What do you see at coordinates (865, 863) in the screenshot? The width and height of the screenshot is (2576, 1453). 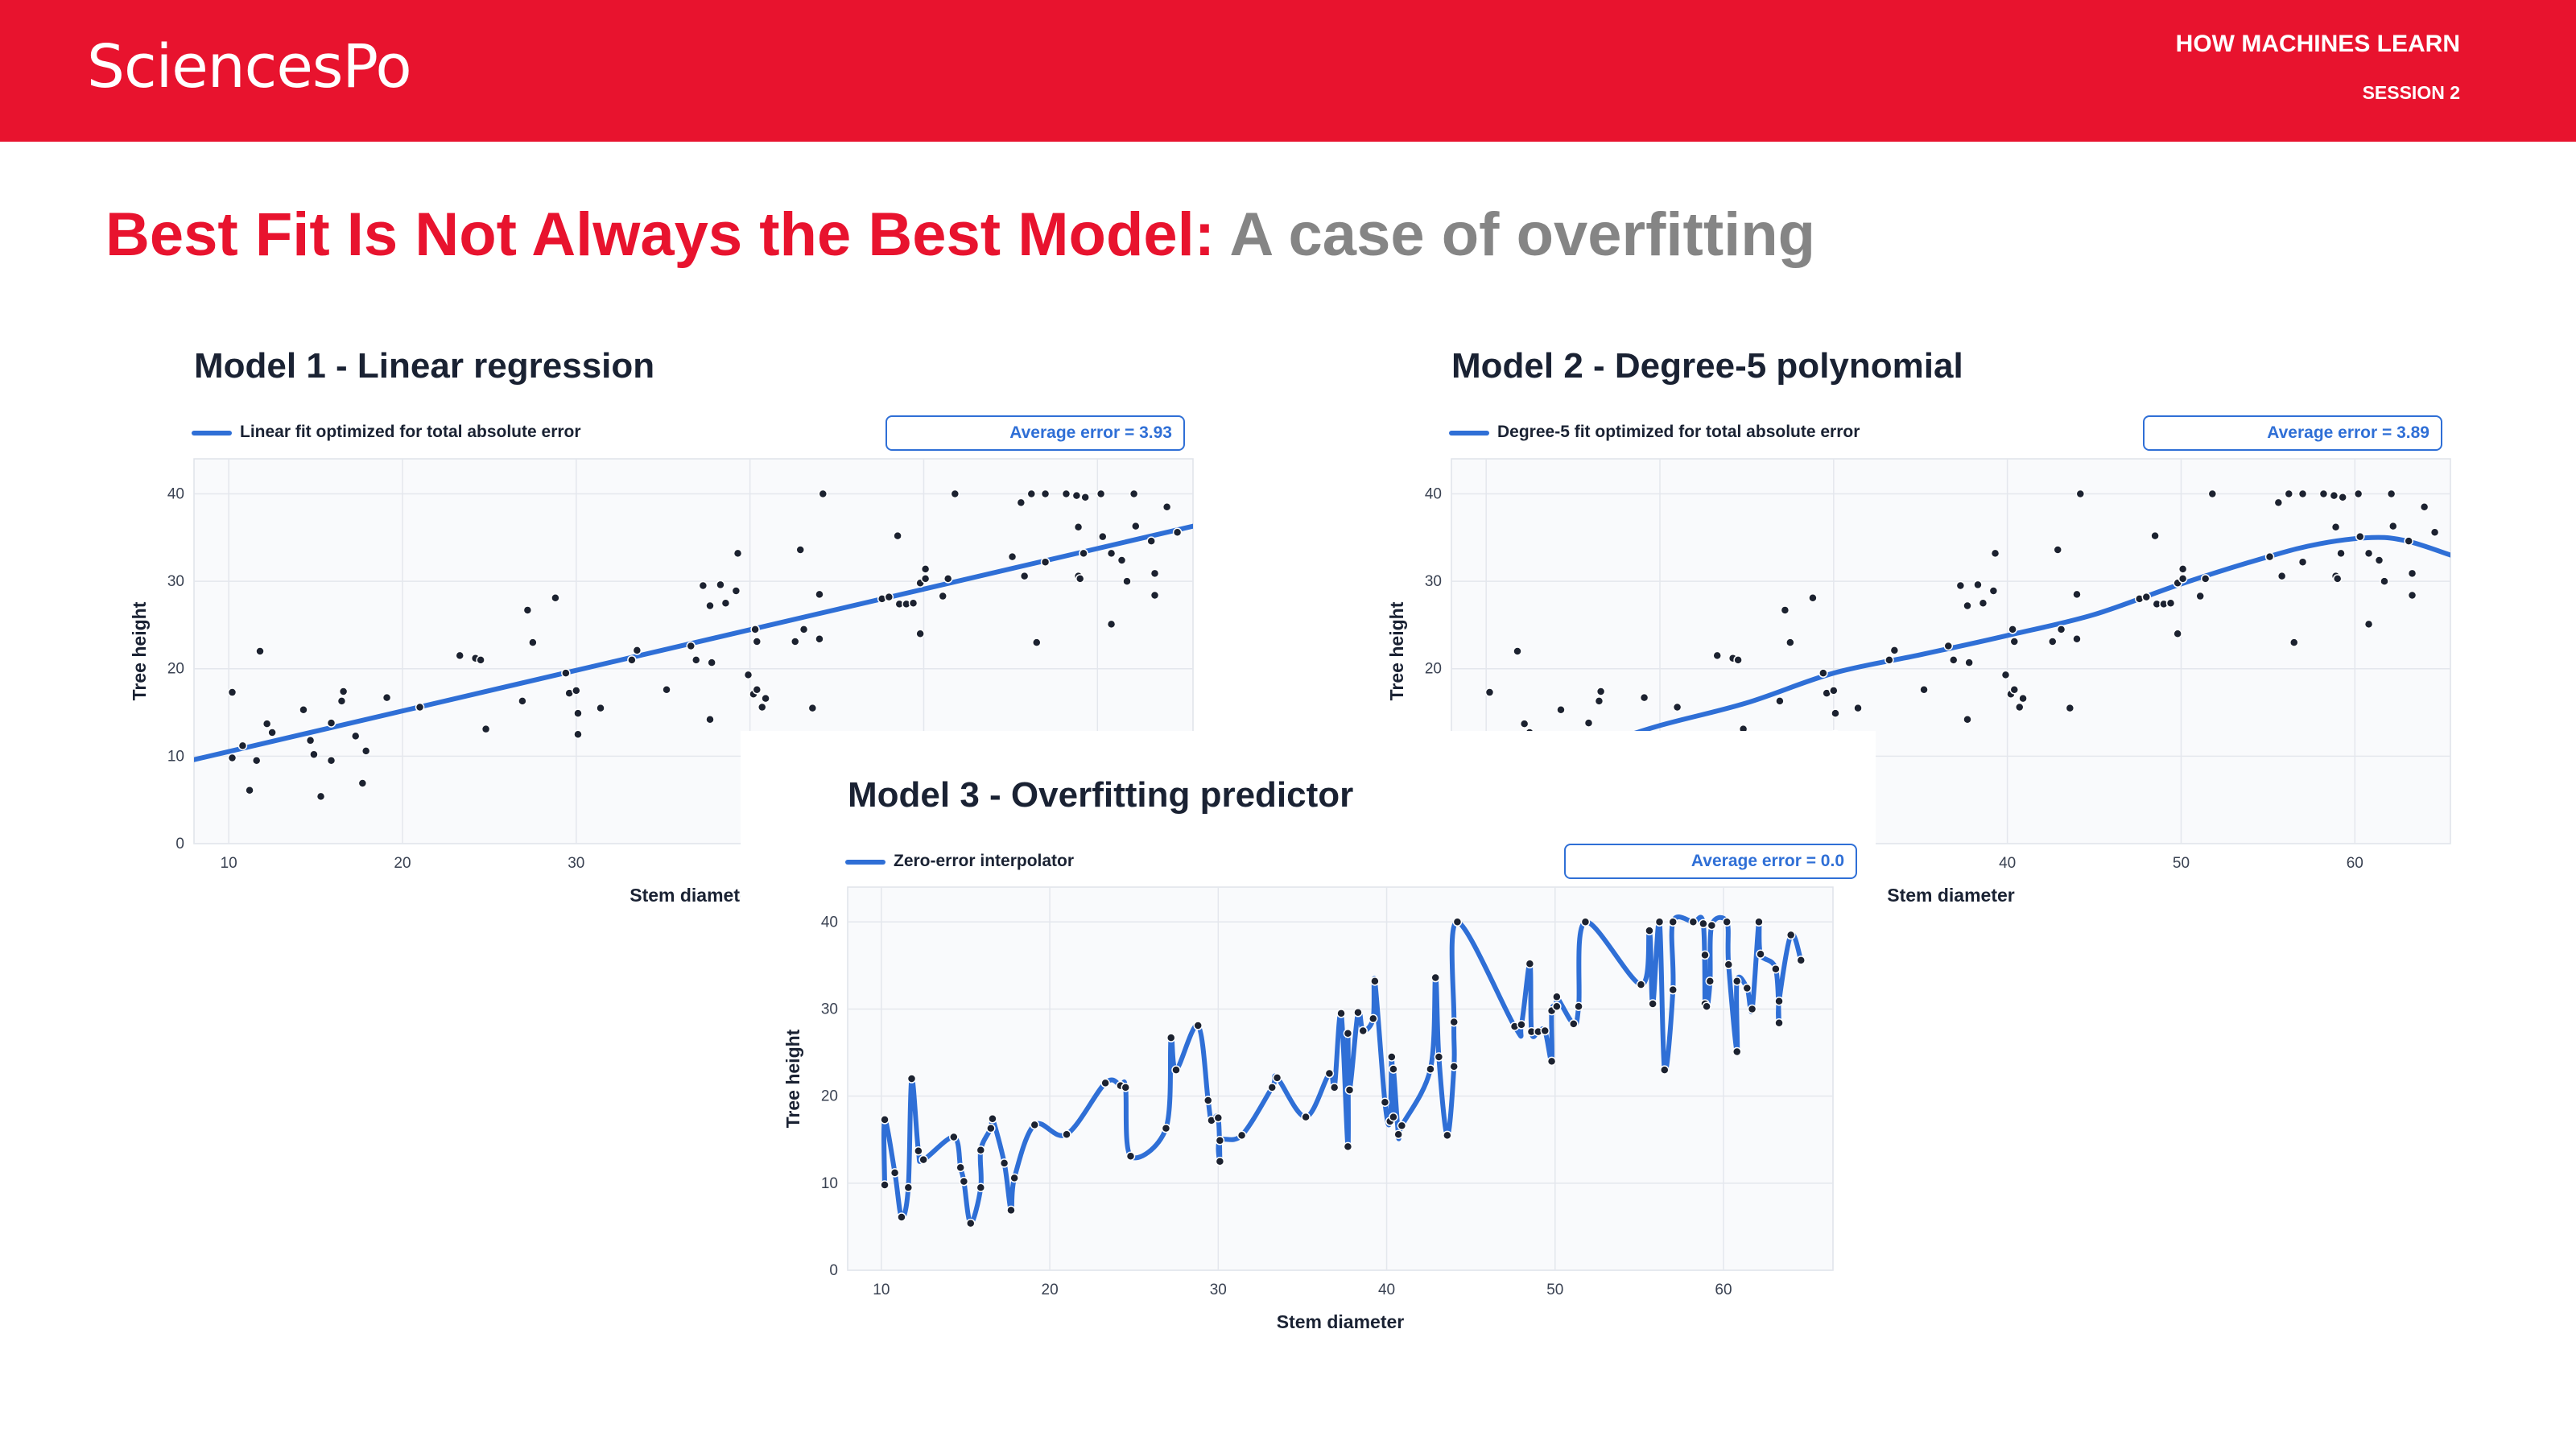 I see `legend-line-icon` at bounding box center [865, 863].